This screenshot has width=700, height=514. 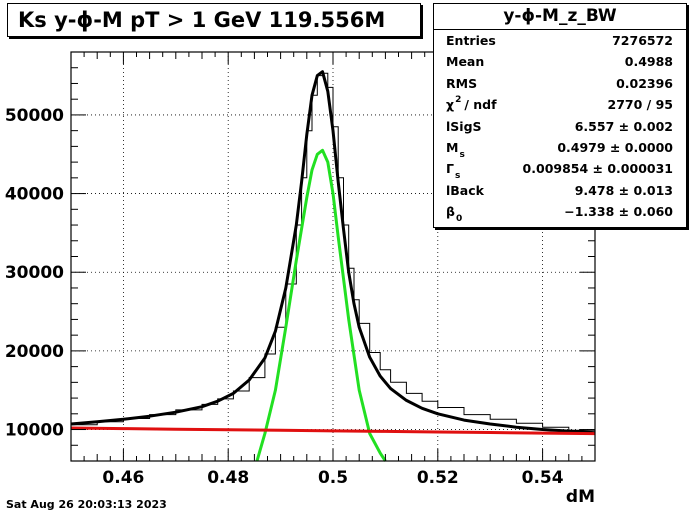 What do you see at coordinates (438, 478) in the screenshot?
I see `x-tick-label: 0.52` at bounding box center [438, 478].